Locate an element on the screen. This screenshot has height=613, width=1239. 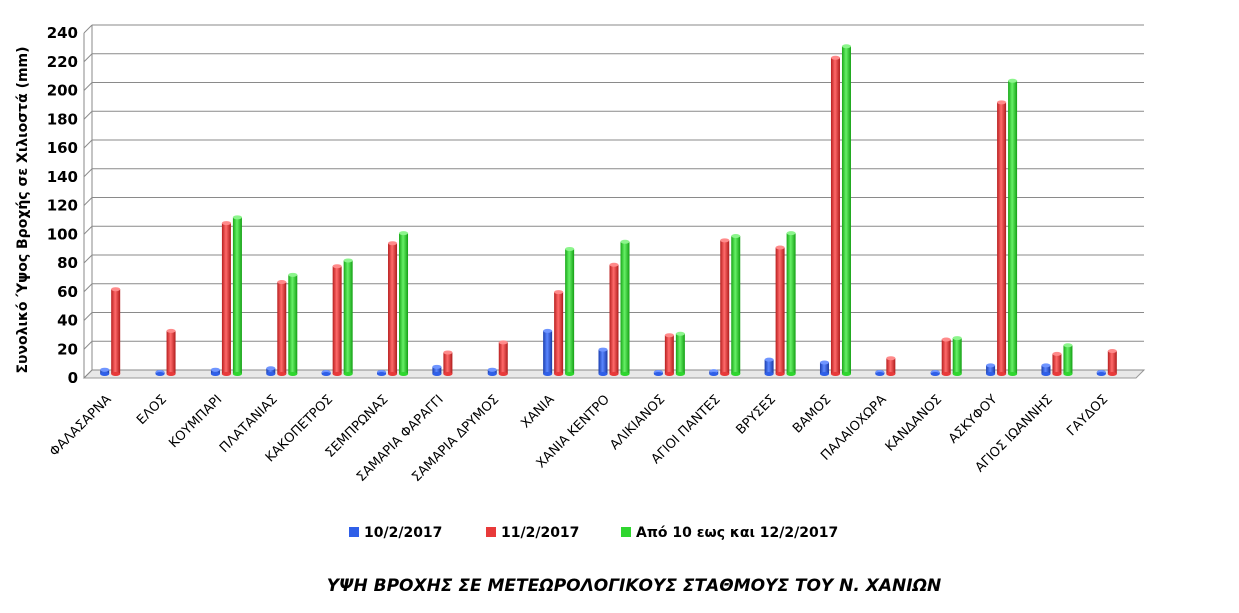
legend-label: Από 10 εως και 12/2/2017 is located at coordinates (737, 533).